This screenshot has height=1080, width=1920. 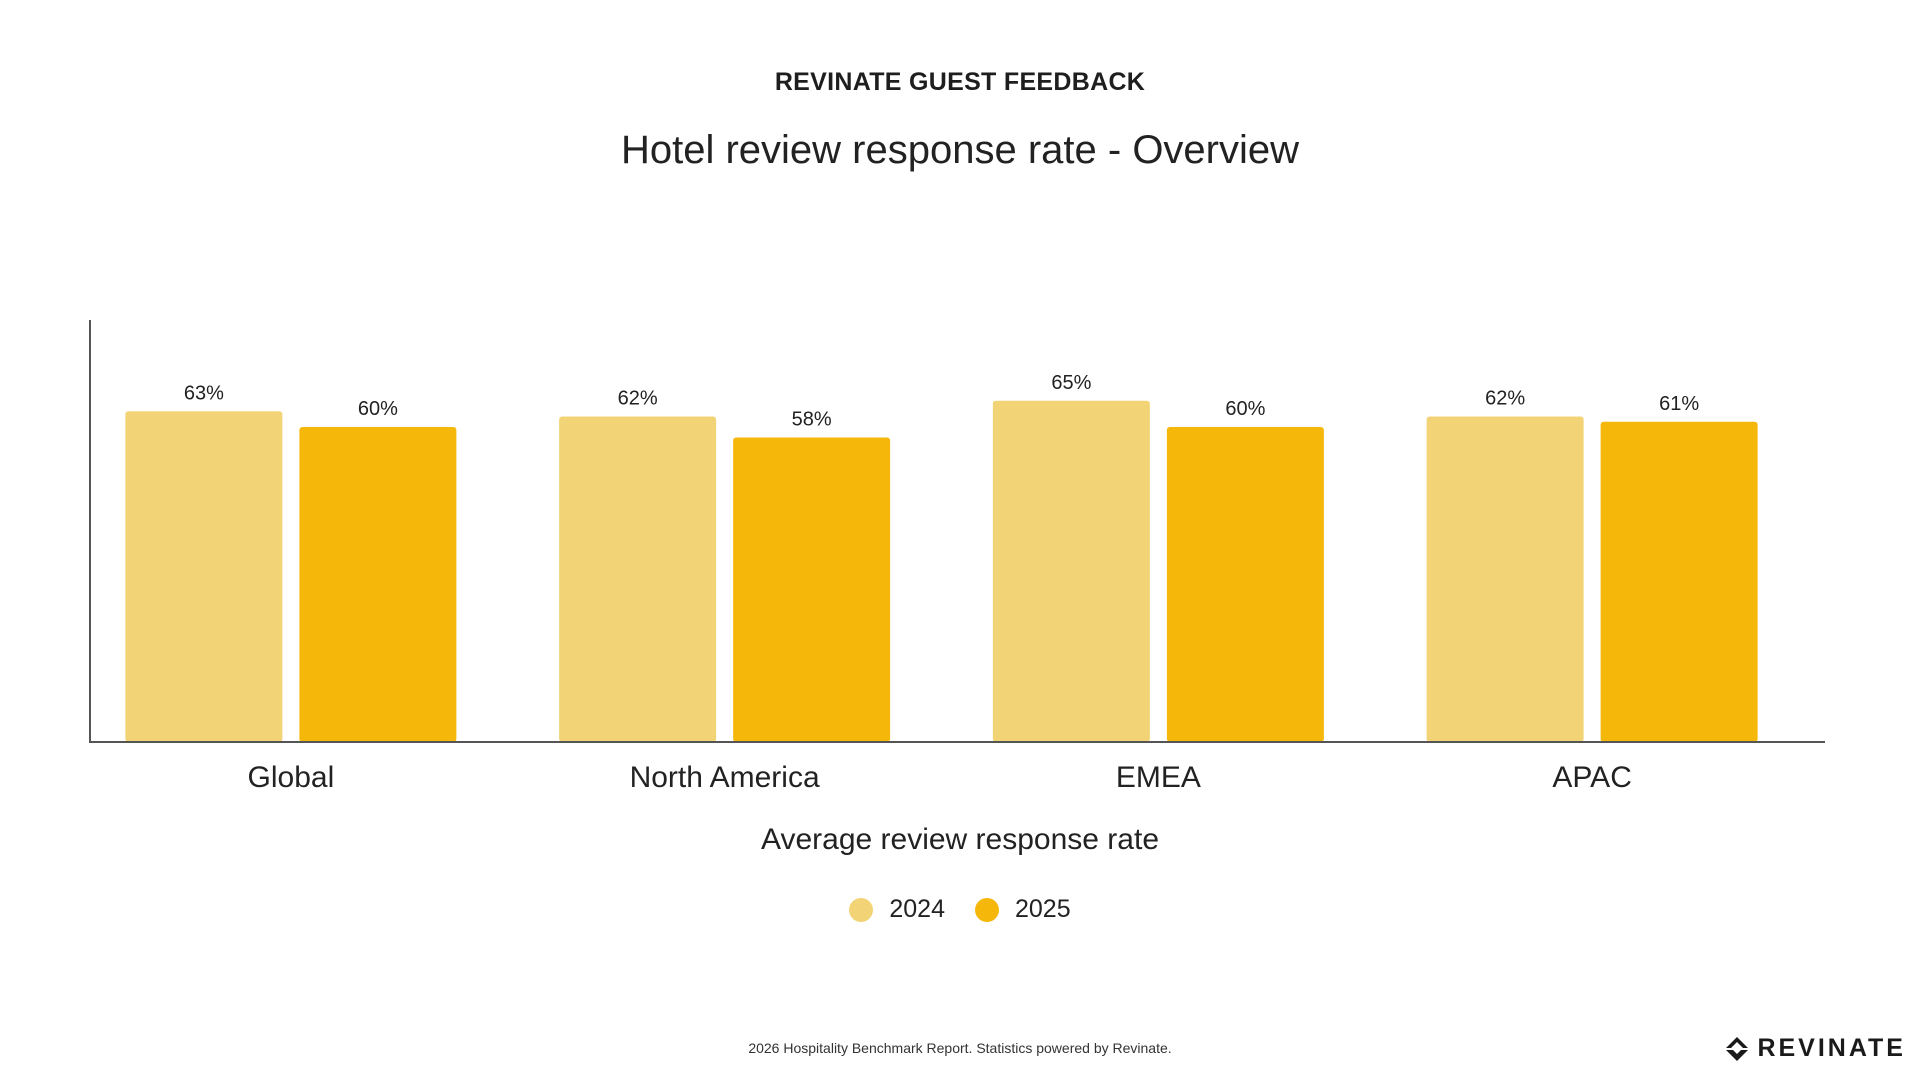 I want to click on legend-item-2024: 2024, so click(x=897, y=909).